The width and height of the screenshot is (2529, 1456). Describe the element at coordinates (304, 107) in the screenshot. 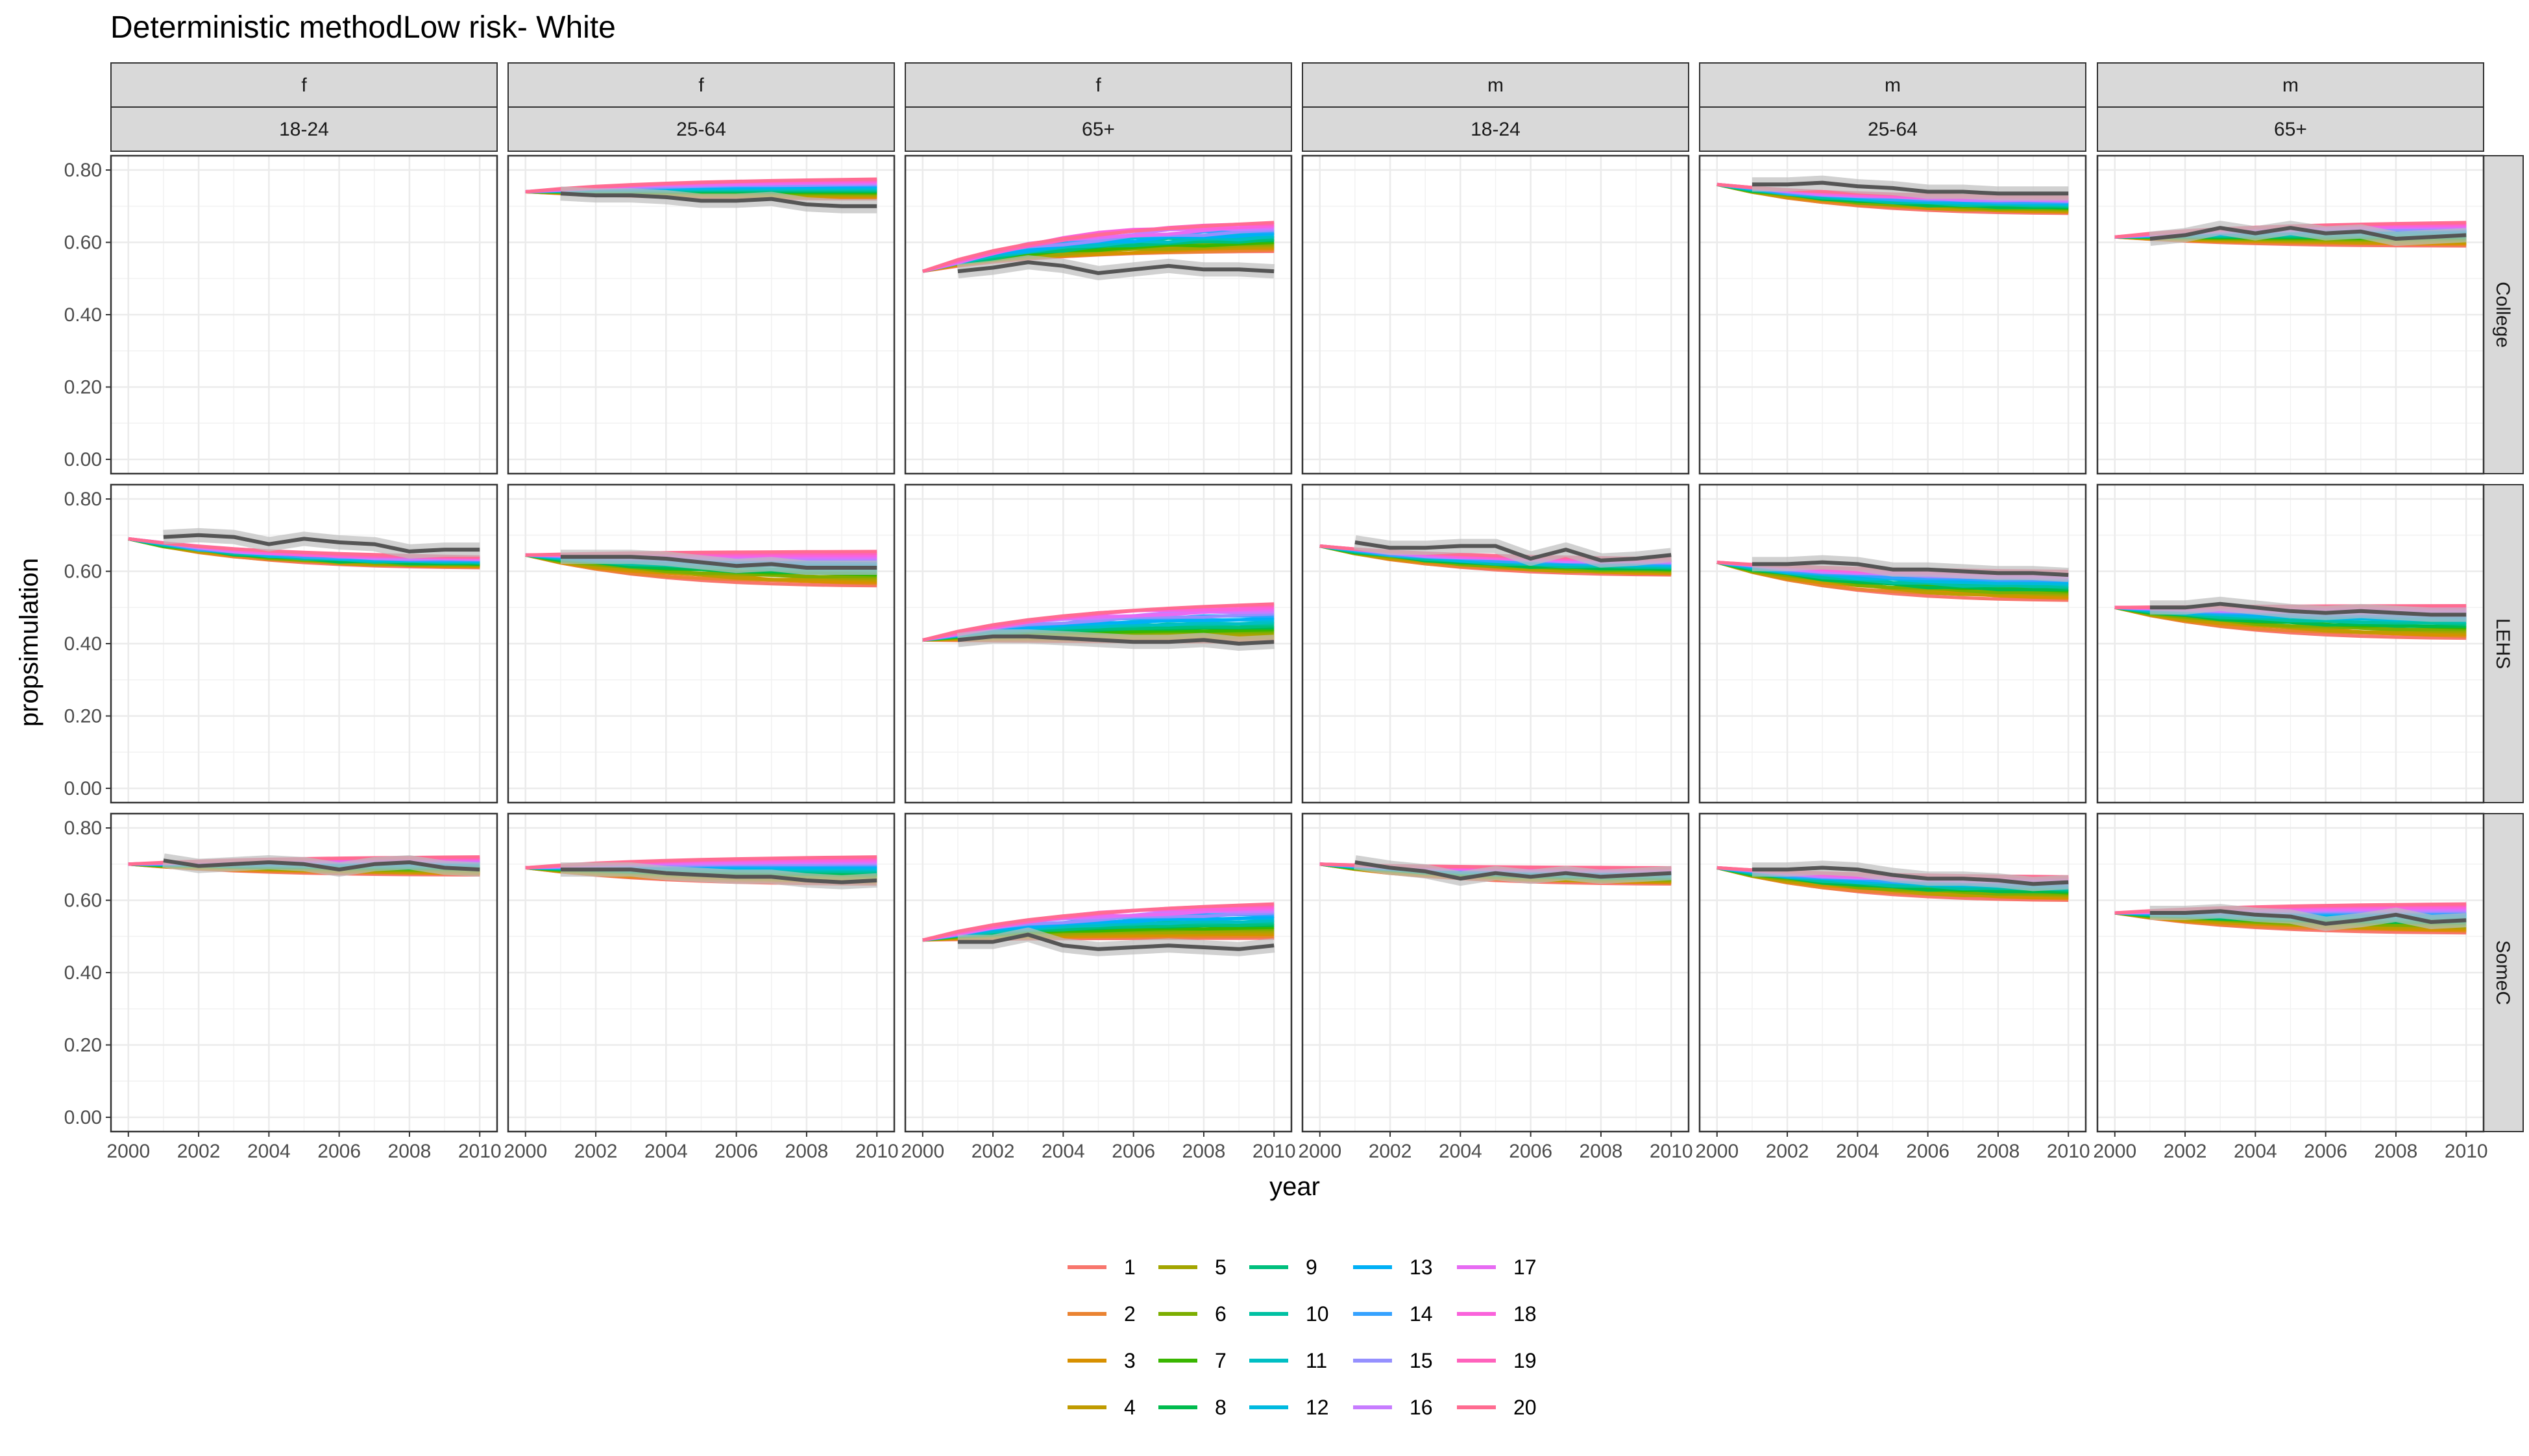

I see `column-strip: f 18-24` at that location.